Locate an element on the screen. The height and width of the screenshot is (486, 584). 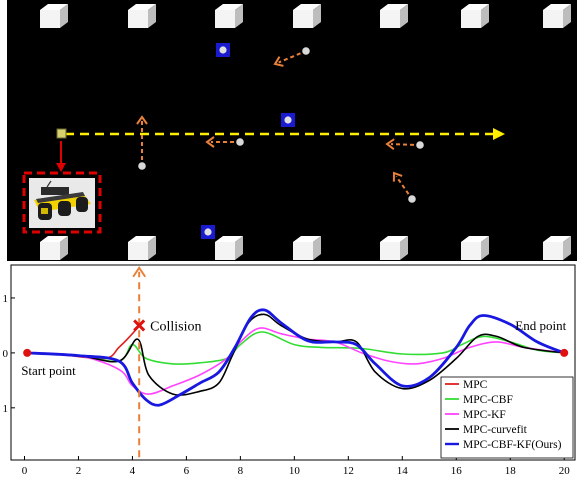
start-point-marker is located at coordinates (27, 352).